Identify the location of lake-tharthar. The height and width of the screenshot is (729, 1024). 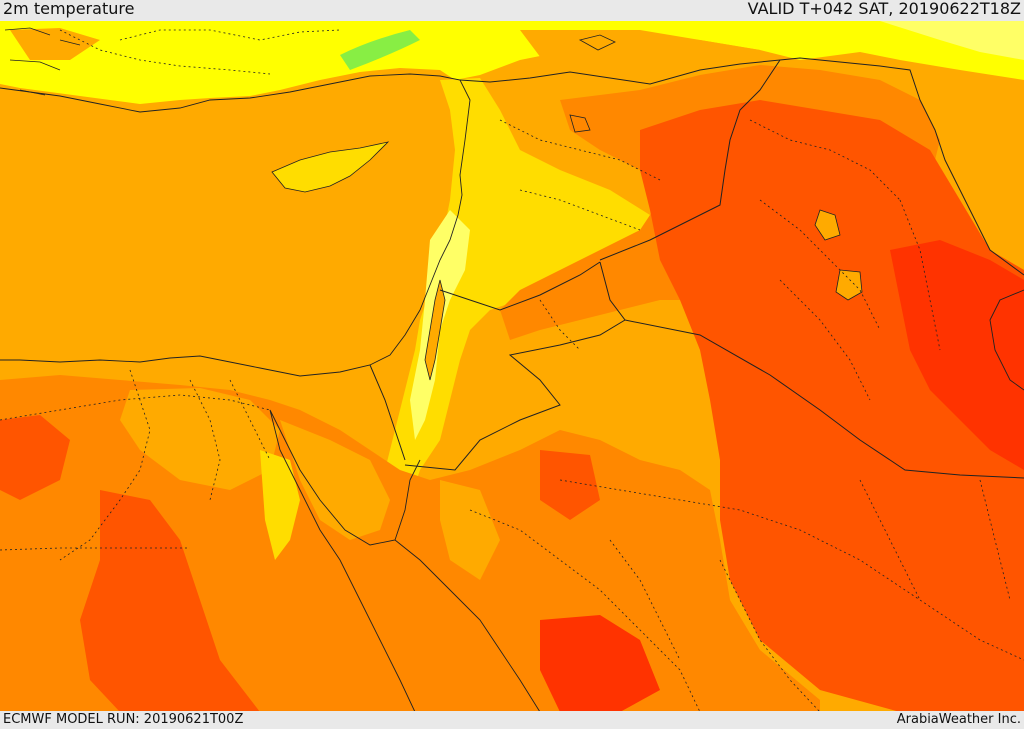
(849, 285).